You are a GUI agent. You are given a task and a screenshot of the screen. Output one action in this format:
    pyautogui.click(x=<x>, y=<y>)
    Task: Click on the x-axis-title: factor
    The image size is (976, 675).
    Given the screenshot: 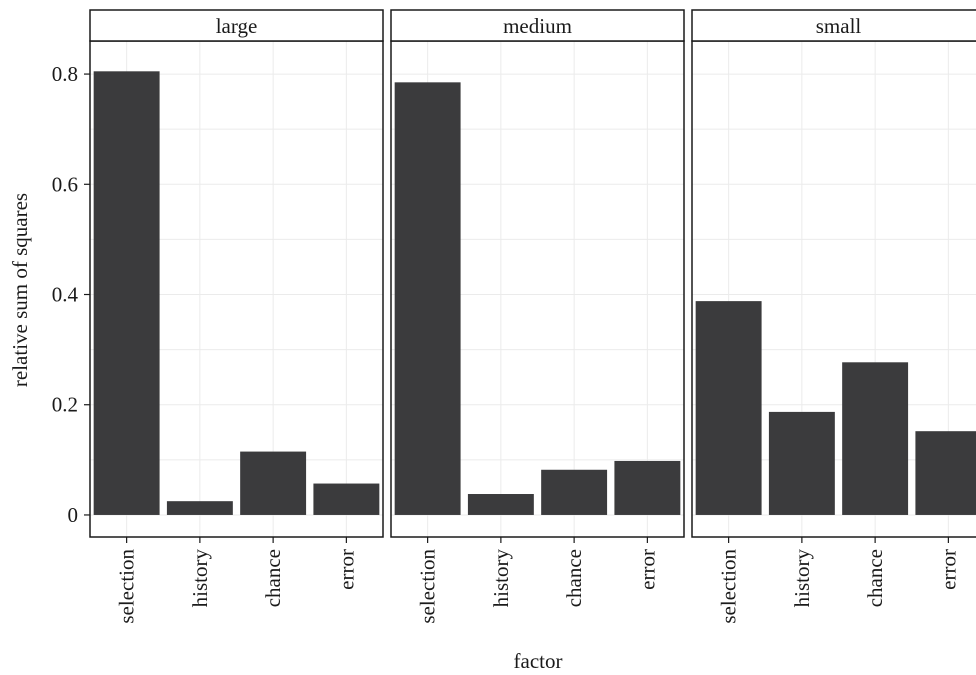 What is the action you would take?
    pyautogui.click(x=538, y=661)
    